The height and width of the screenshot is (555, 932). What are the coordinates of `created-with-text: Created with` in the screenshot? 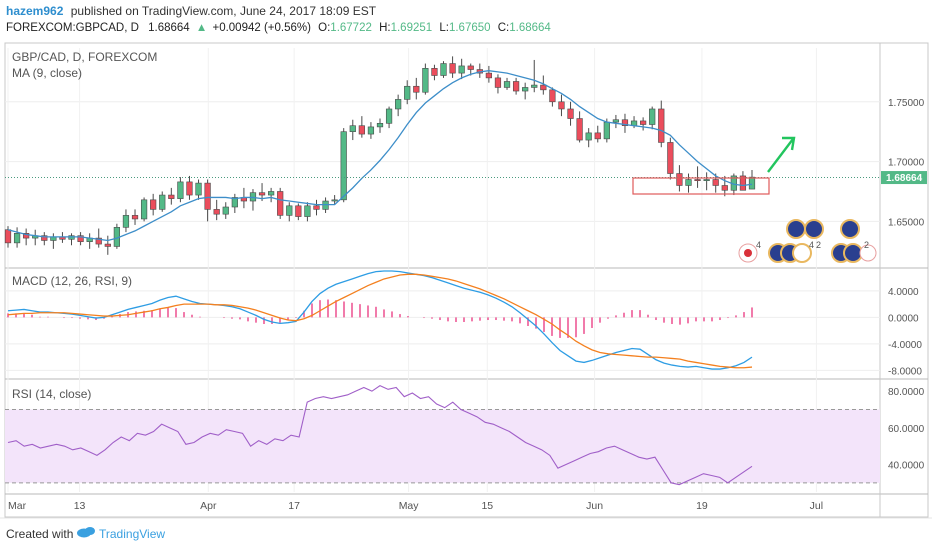 It's located at (39, 534).